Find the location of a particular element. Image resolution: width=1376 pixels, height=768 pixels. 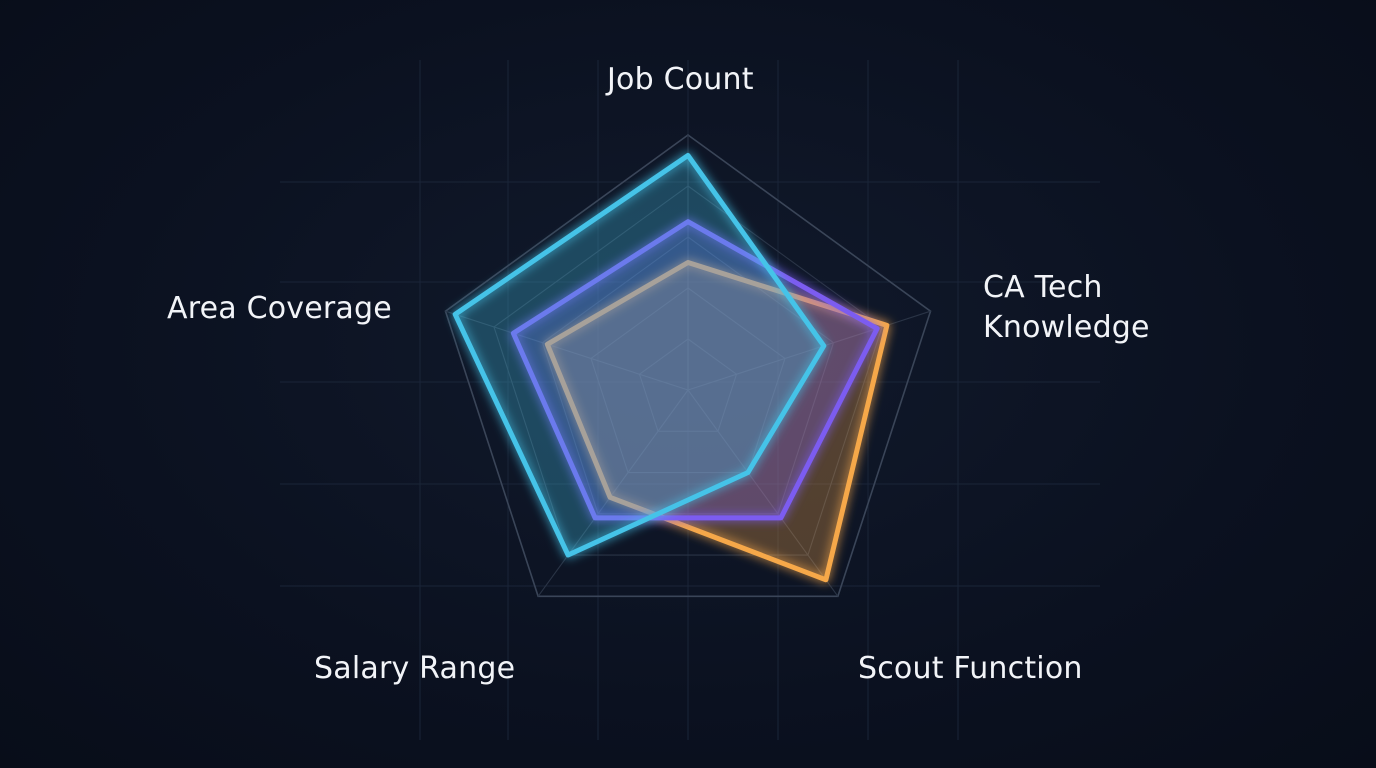

axis-label-ca-tech-knowledge: CA Tech Knowledge is located at coordinates (1066, 307).